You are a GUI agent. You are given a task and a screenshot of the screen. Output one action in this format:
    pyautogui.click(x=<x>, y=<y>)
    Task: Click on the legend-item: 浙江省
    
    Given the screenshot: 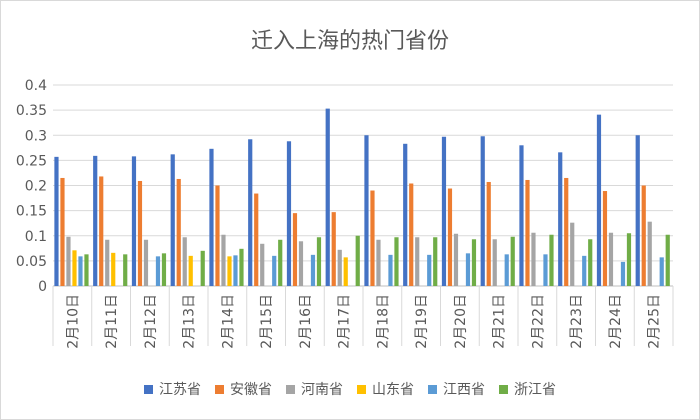 What is the action you would take?
    pyautogui.click(x=527, y=389)
    